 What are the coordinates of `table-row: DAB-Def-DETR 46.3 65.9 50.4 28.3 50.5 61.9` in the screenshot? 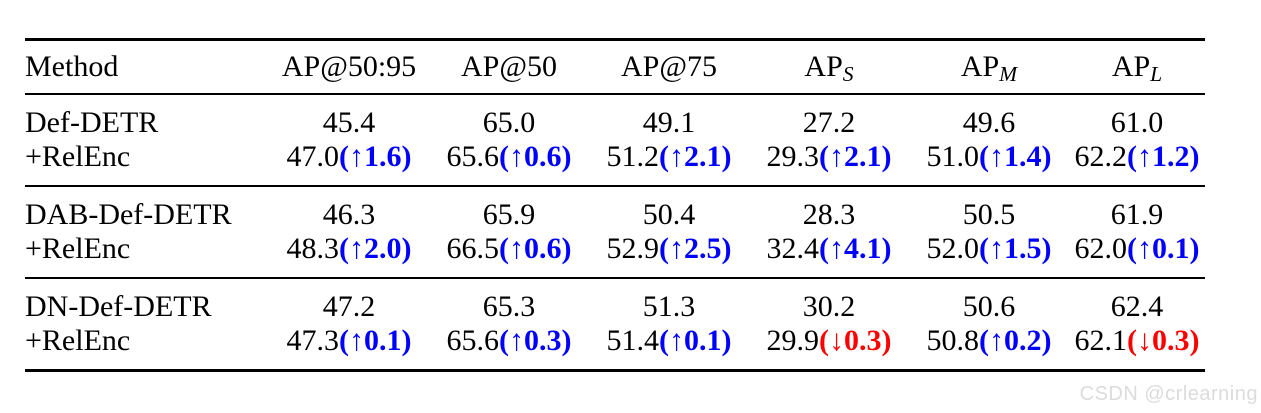 It's located at (615, 209).